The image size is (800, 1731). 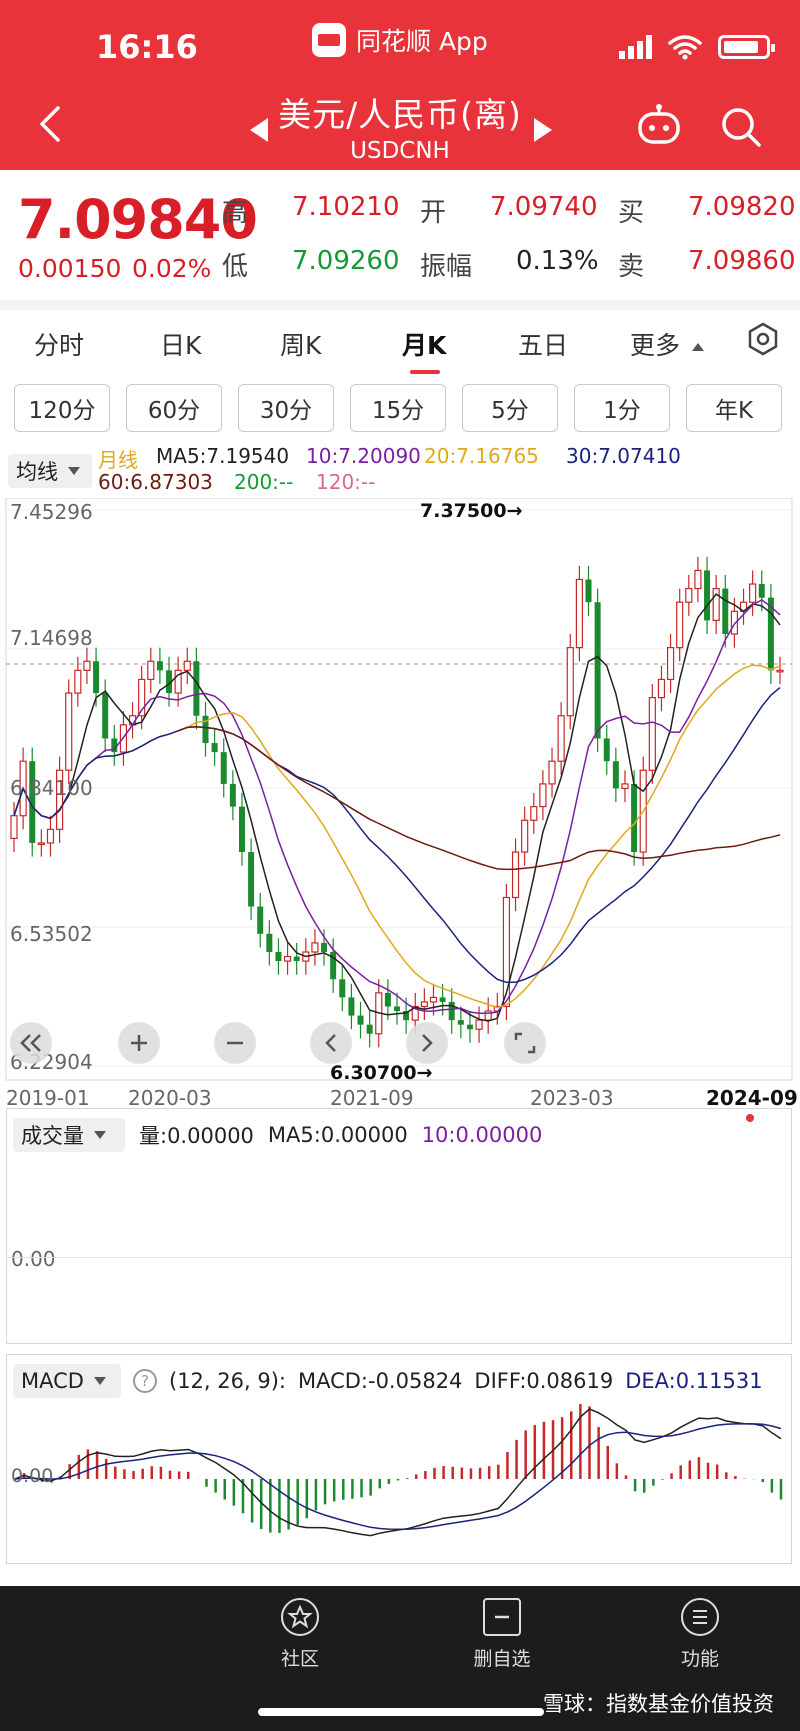 I want to click on ma60-line, so click(x=479, y=798).